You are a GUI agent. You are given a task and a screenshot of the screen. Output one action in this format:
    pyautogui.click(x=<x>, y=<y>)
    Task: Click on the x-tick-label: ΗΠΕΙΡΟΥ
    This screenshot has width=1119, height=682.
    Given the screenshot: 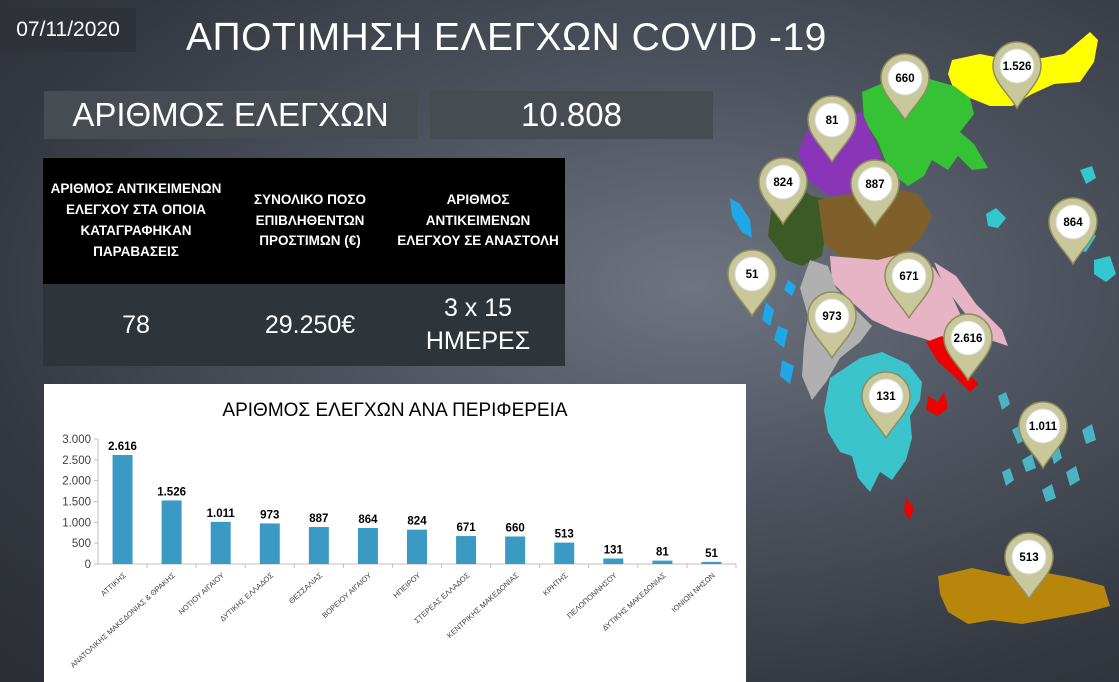 What is the action you would take?
    pyautogui.click(x=406, y=585)
    